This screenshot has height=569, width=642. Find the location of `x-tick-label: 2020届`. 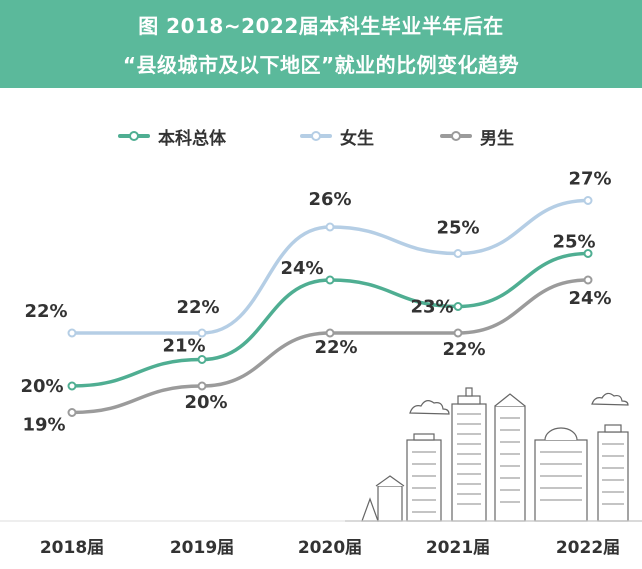

x-tick-label: 2020届 is located at coordinates (330, 548).